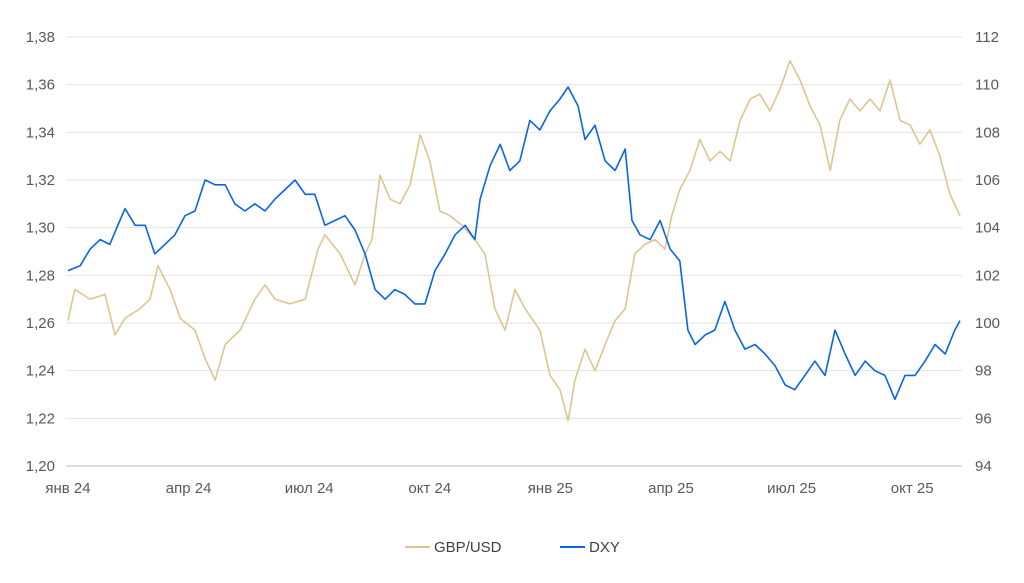 This screenshot has height=583, width=1024. Describe the element at coordinates (550, 488) in the screenshot. I see `x-tick-label: янв 25` at that location.